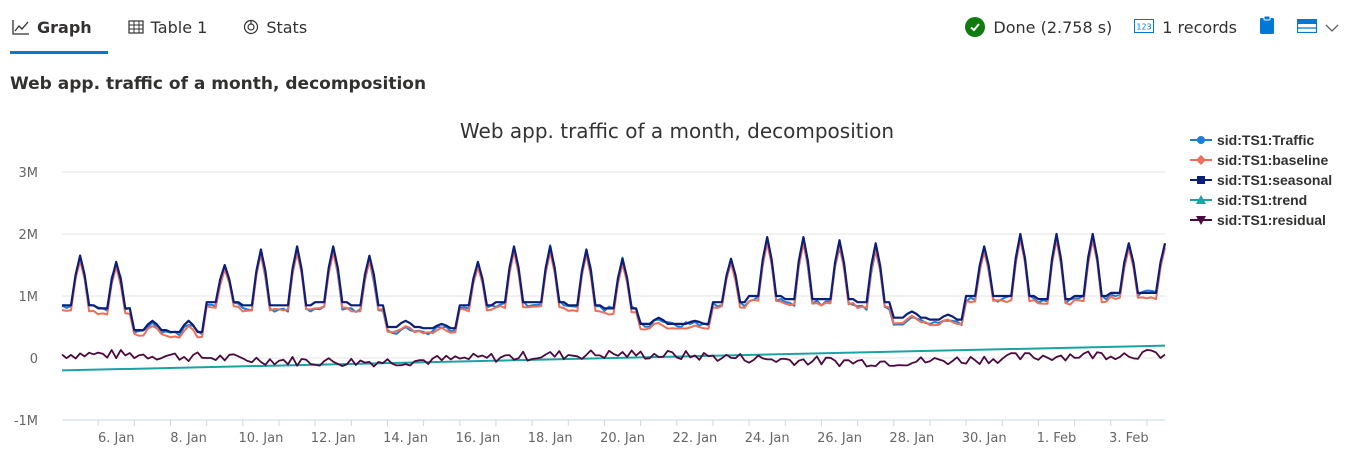  What do you see at coordinates (26, 421) in the screenshot?
I see `y-tick-label: -1M` at bounding box center [26, 421].